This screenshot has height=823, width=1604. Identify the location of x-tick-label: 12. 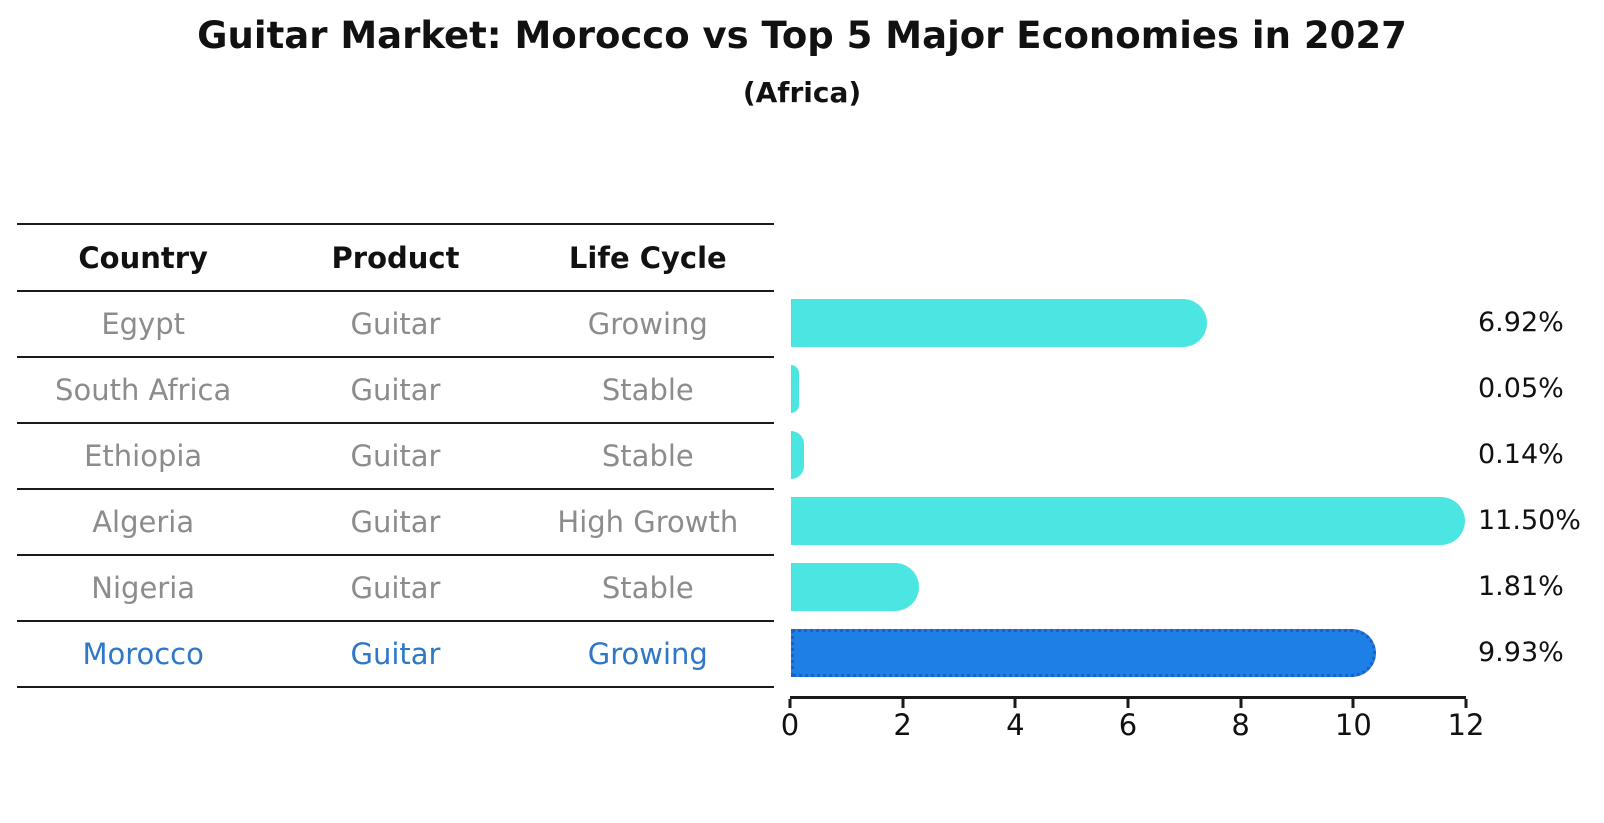
(1466, 725).